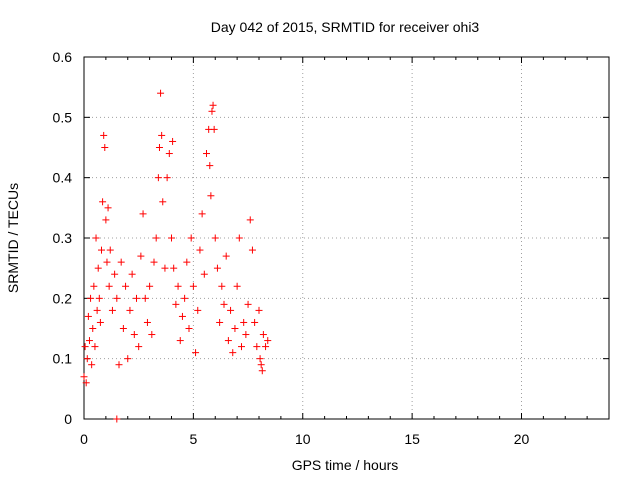  What do you see at coordinates (193, 439) in the screenshot?
I see `x-tick-label: 5` at bounding box center [193, 439].